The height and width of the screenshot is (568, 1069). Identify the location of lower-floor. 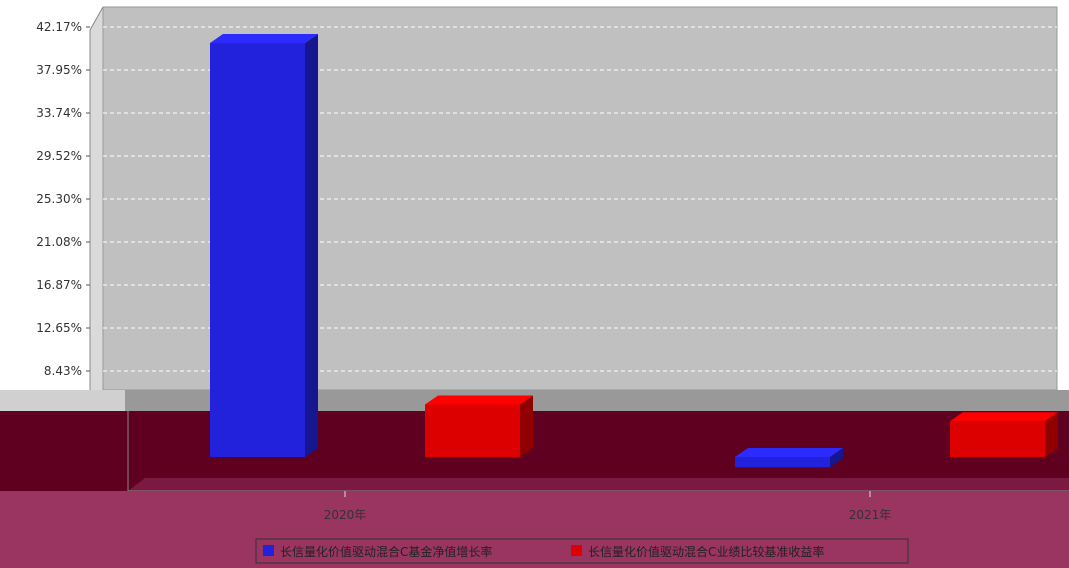
(598, 484).